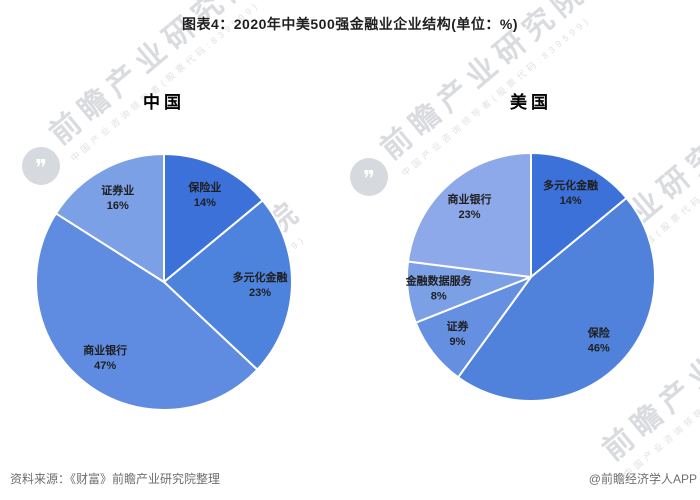 This screenshot has height=500, width=700. What do you see at coordinates (109, 218) in the screenshot?
I see `pie-slice-证券业` at bounding box center [109, 218].